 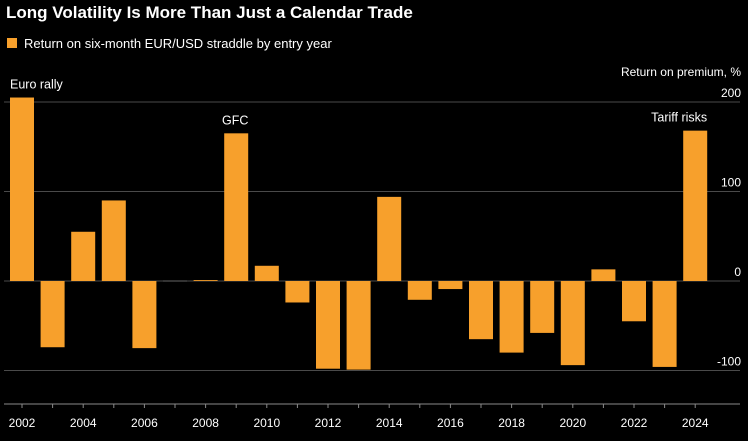 What do you see at coordinates (731, 183) in the screenshot?
I see `y-tick-label: 100` at bounding box center [731, 183].